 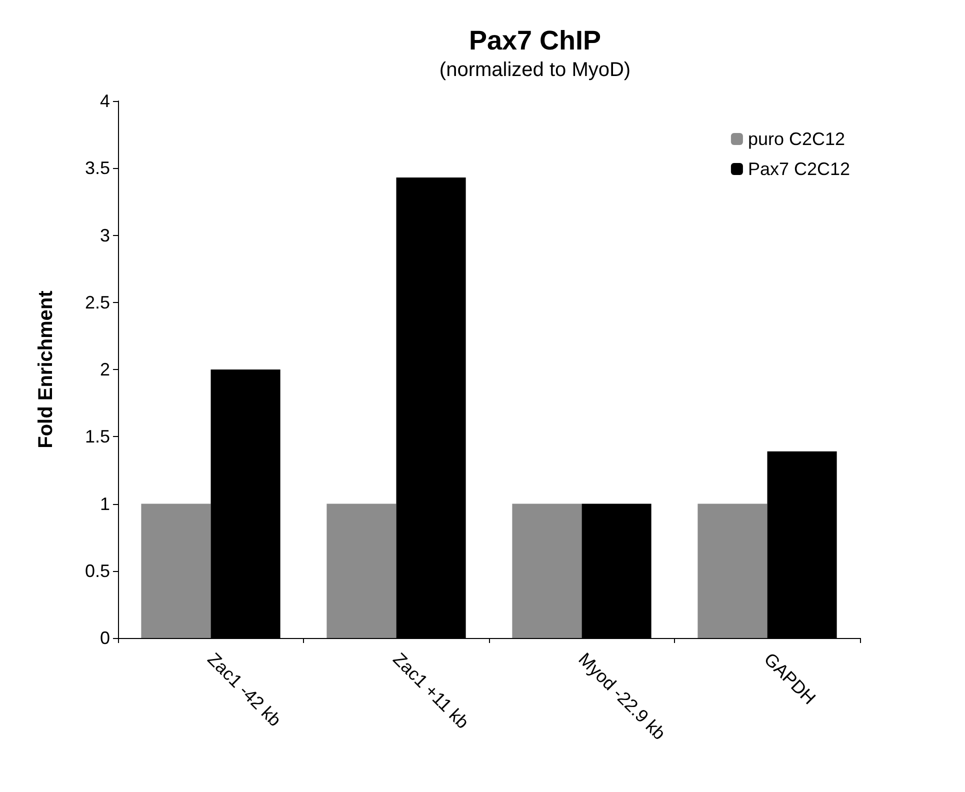 What do you see at coordinates (535, 70) in the screenshot?
I see `chart-subtitle: (normalized to MyoD)` at bounding box center [535, 70].